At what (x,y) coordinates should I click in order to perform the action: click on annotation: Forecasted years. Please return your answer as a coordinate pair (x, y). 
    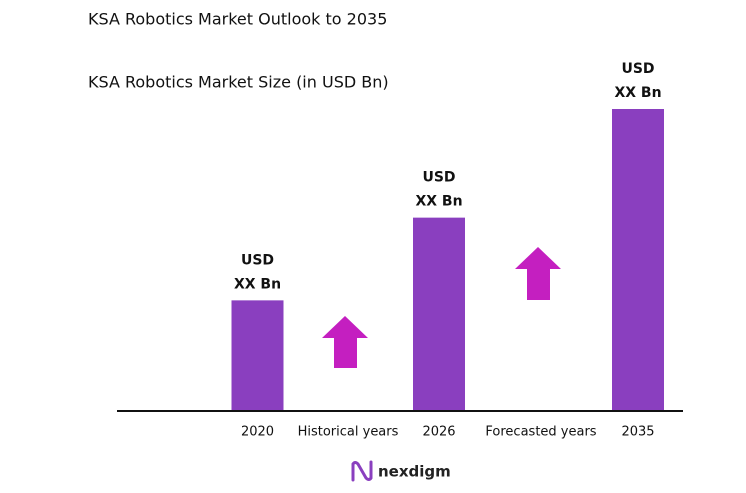
    Looking at the image, I should click on (540, 432).